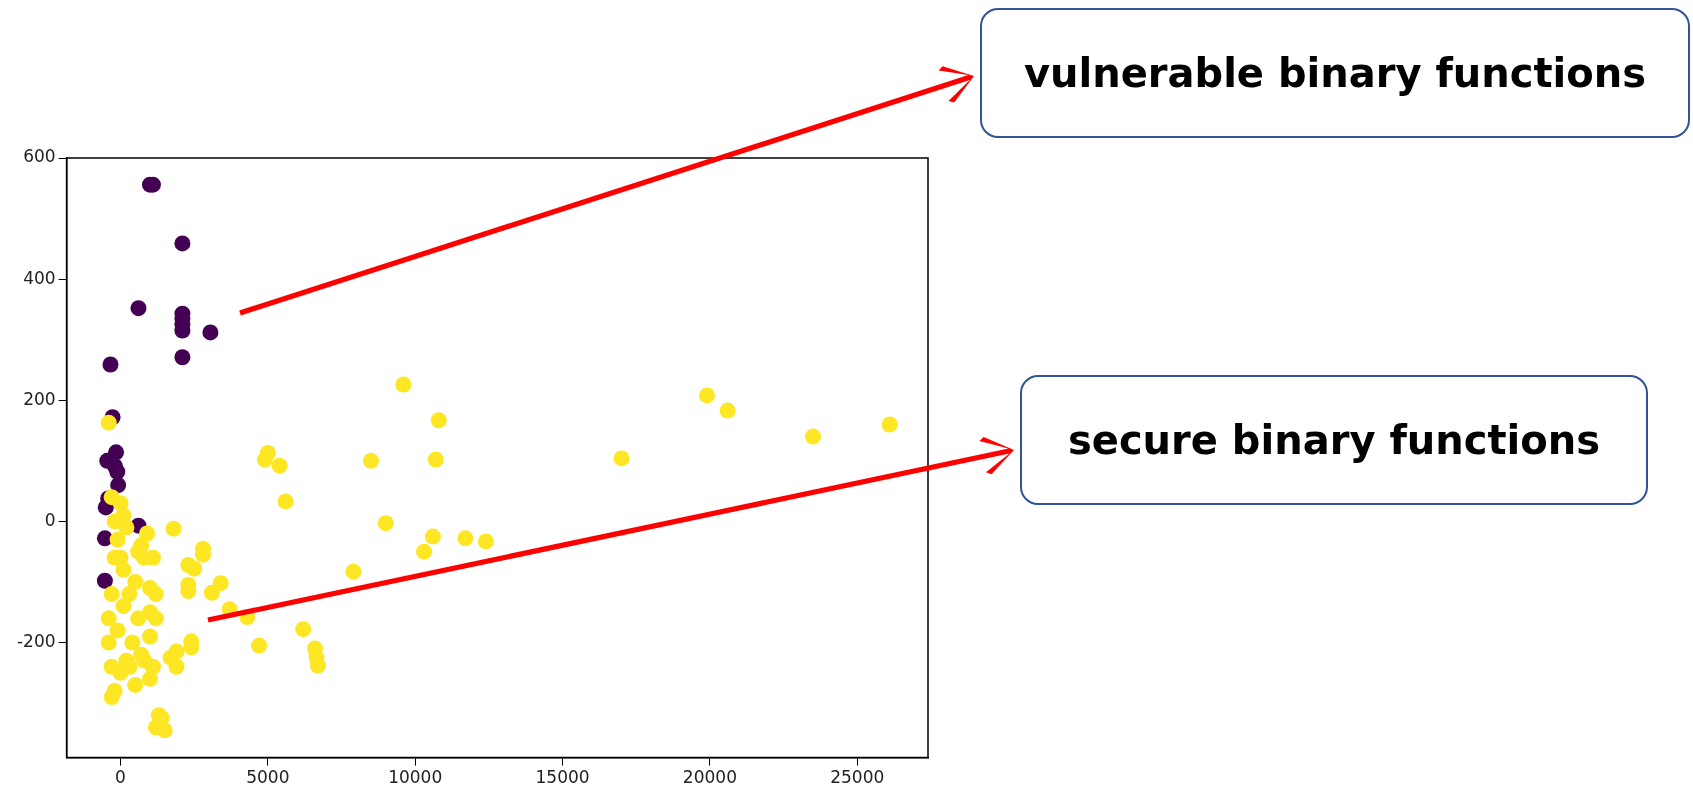 The image size is (1693, 810). I want to click on y-tick-label: 600, so click(39, 156).